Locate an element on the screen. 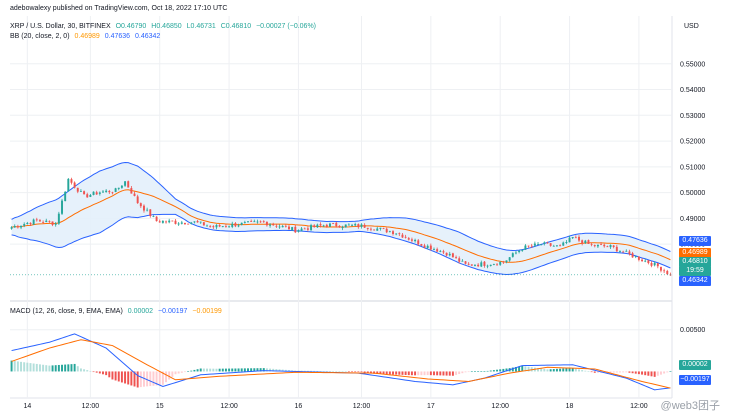 The height and width of the screenshot is (419, 732). bb-label: BB (20, close, 2, 0) is located at coordinates (40, 36).